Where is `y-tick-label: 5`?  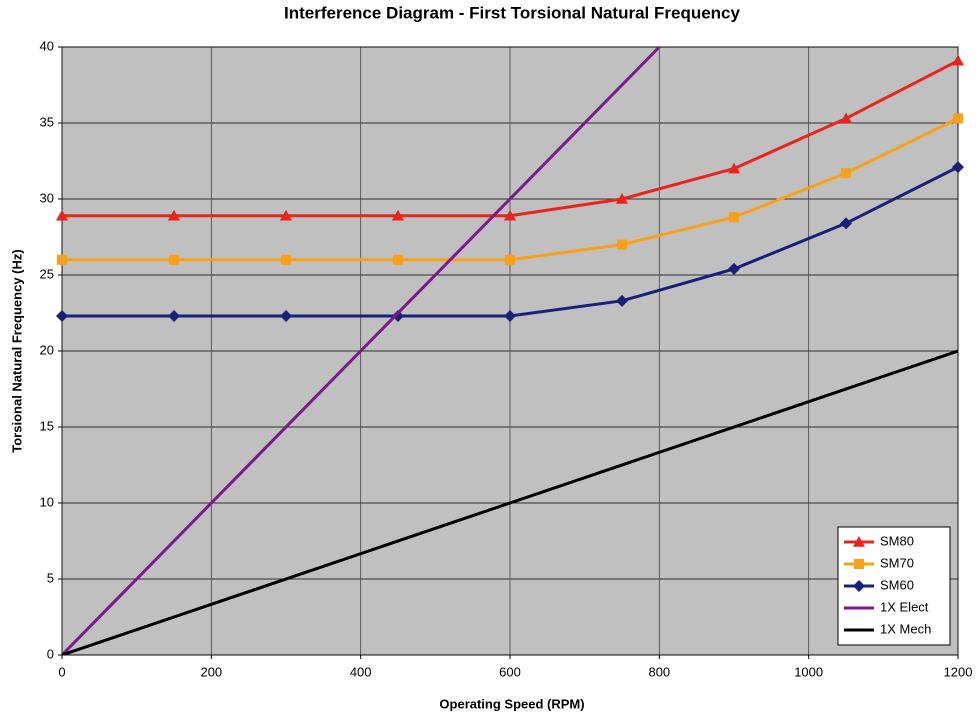
y-tick-label: 5 is located at coordinates (50, 577).